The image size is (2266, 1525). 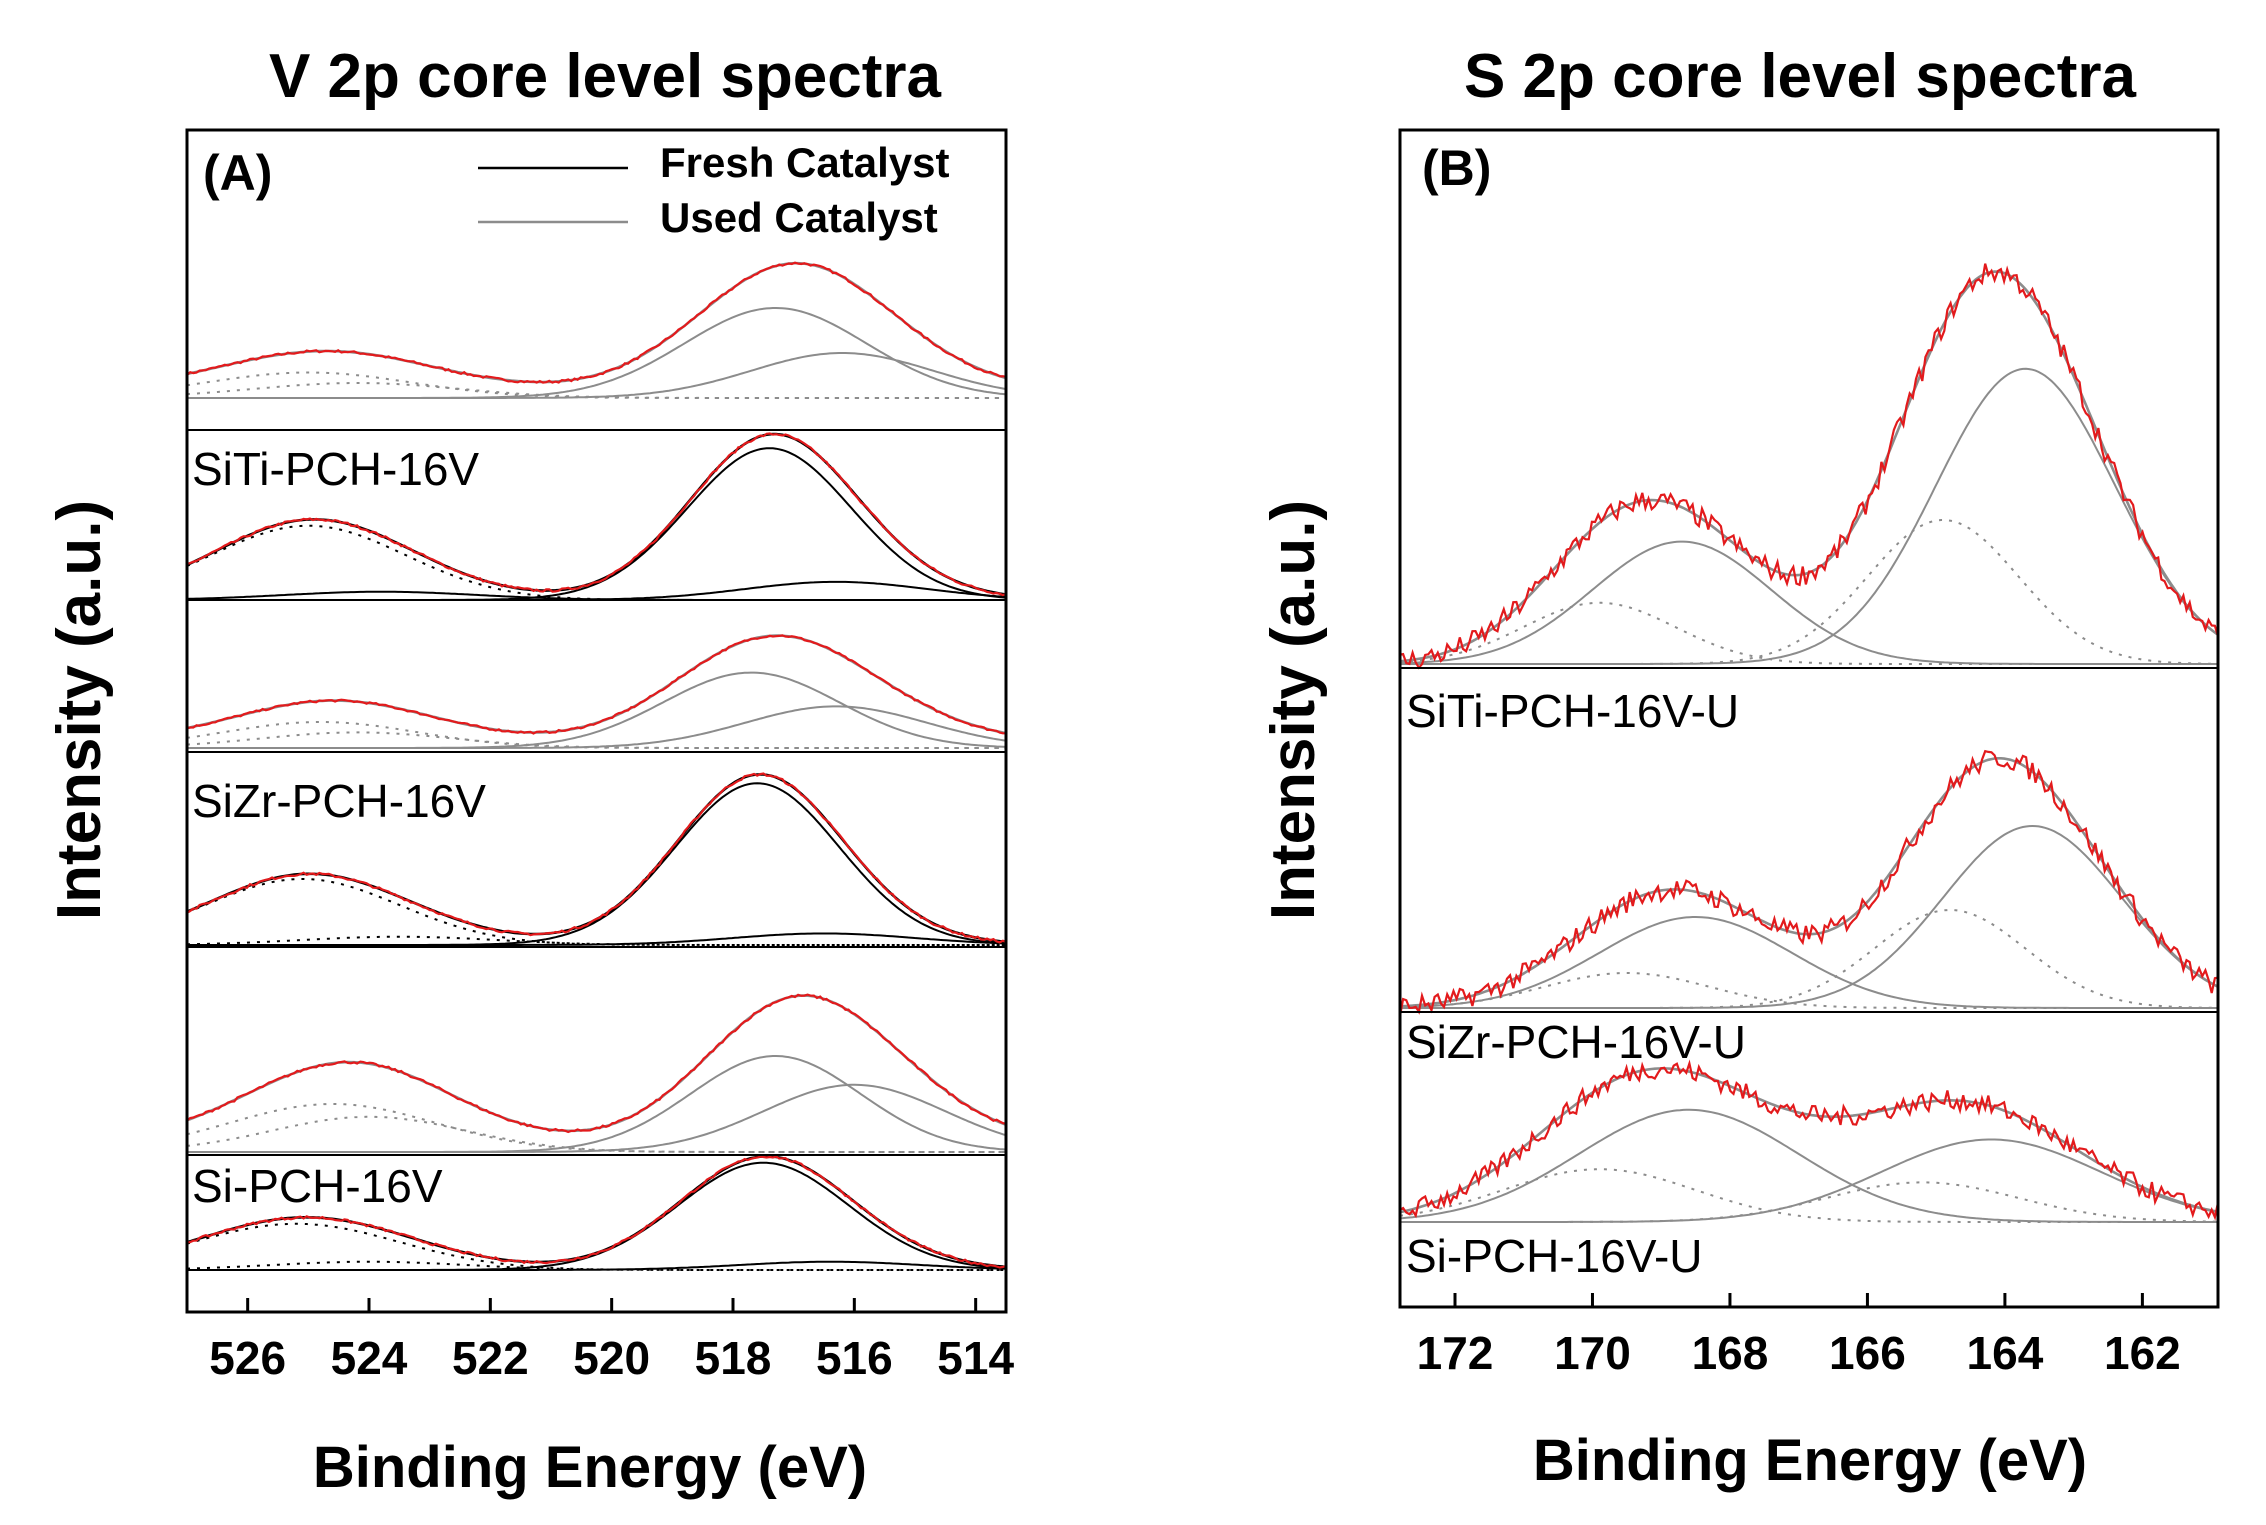 I want to click on sample-label-sizr: SiZr-PCH-16V, so click(x=339, y=801).